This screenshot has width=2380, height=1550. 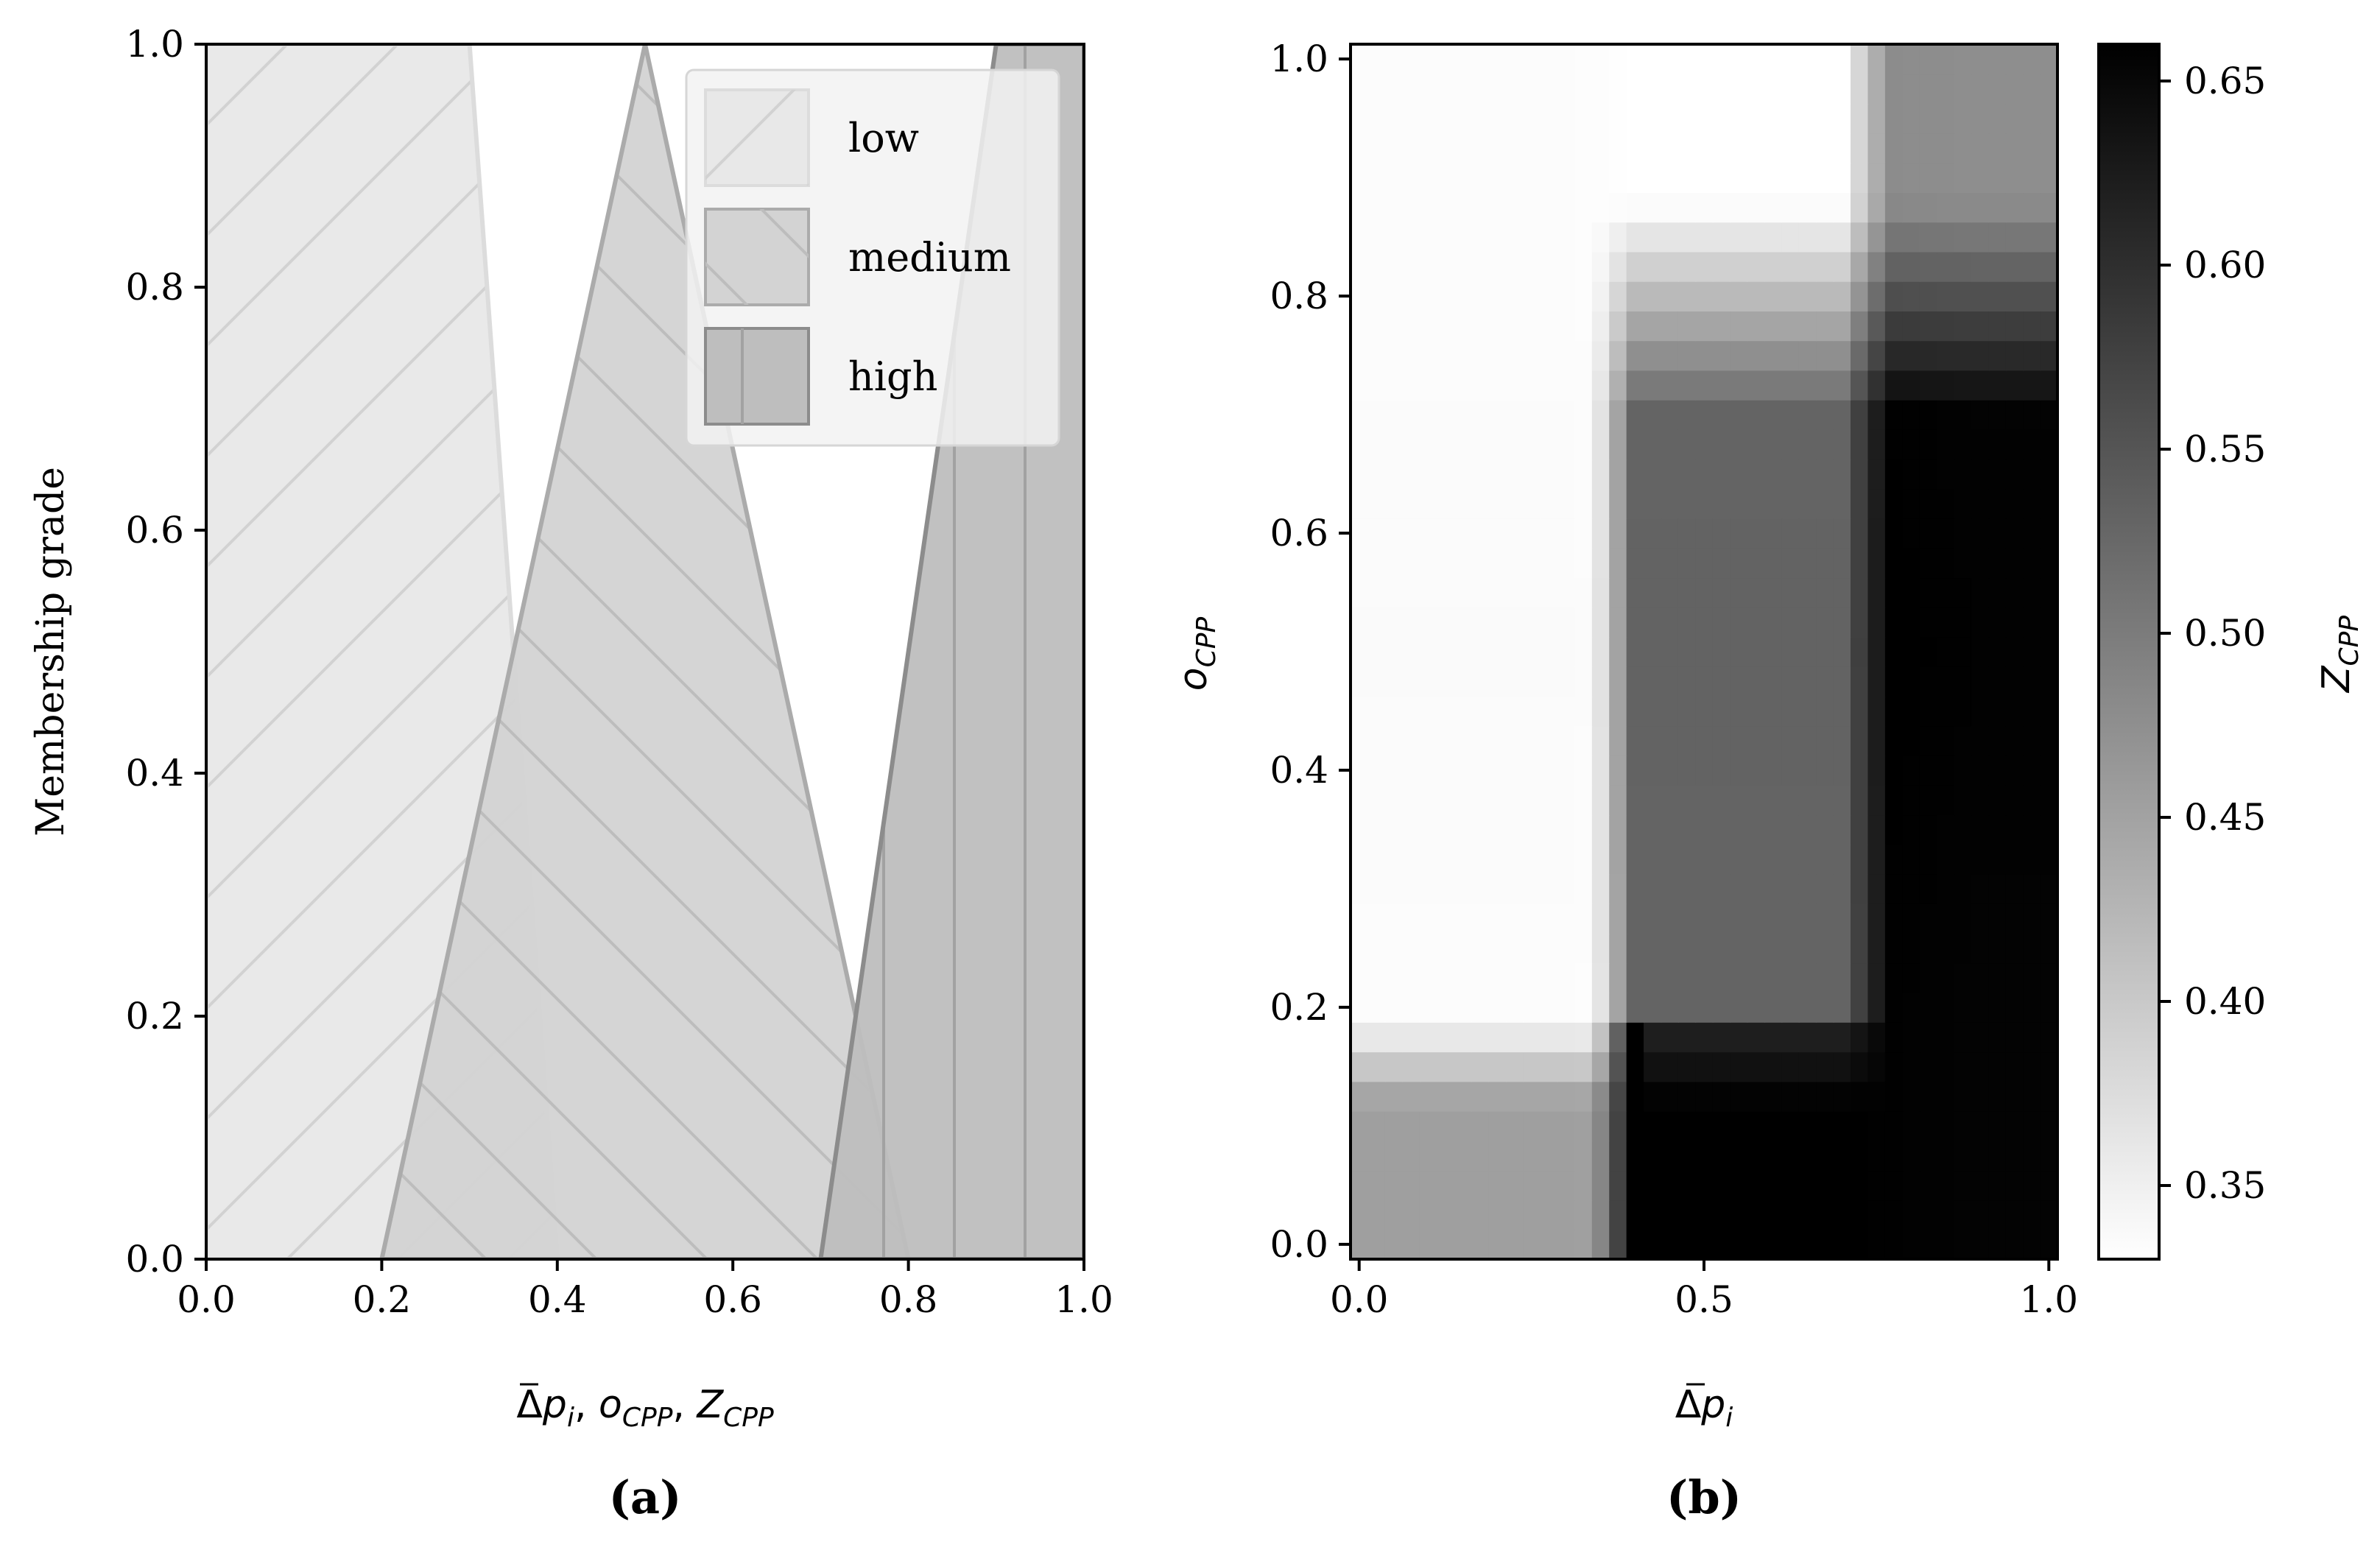 I want to click on x-tick-label-a: 0.0, so click(x=206, y=1300).